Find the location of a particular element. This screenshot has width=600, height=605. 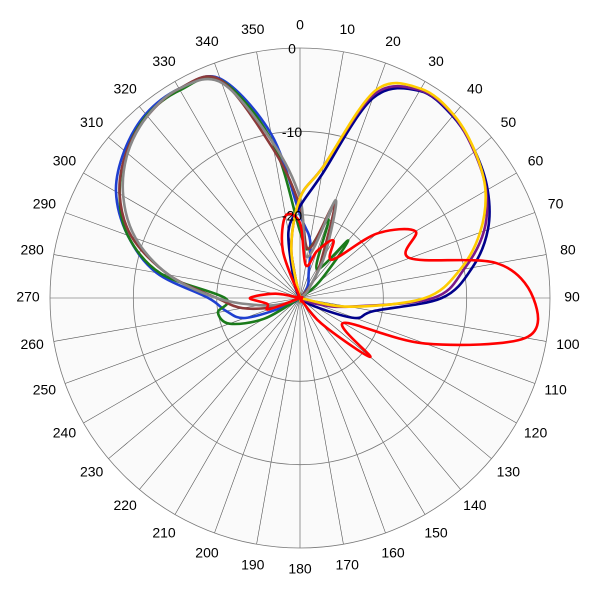

angle-tick-label: 180 is located at coordinates (300, 569).